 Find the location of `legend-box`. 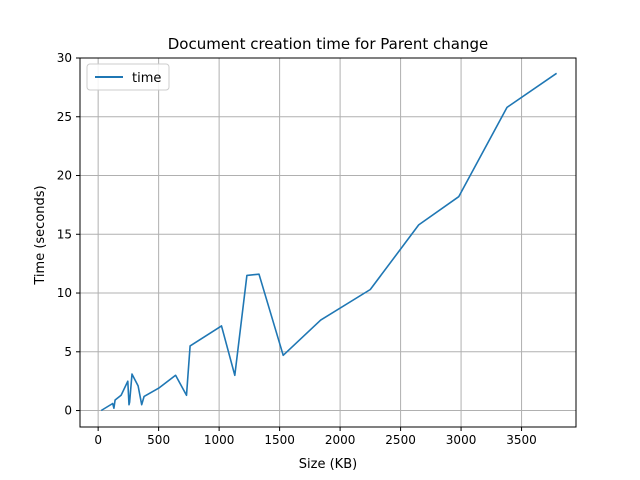

legend-box is located at coordinates (128, 77).